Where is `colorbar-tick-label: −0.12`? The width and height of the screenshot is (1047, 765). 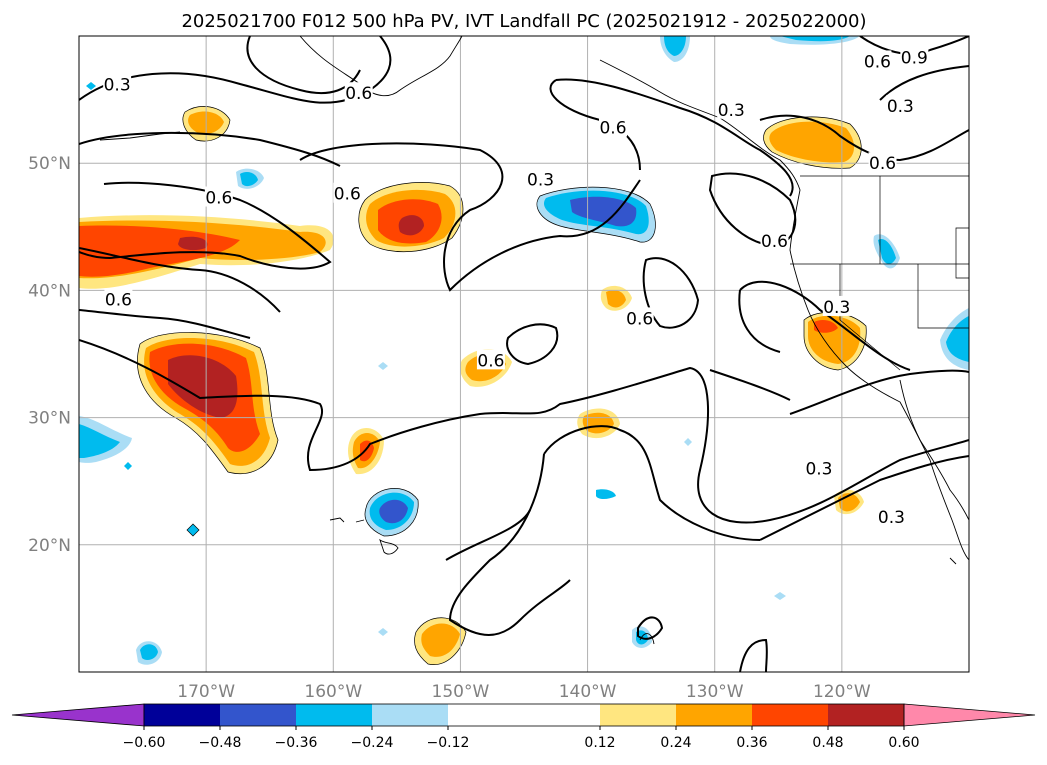 colorbar-tick-label: −0.12 is located at coordinates (448, 743).